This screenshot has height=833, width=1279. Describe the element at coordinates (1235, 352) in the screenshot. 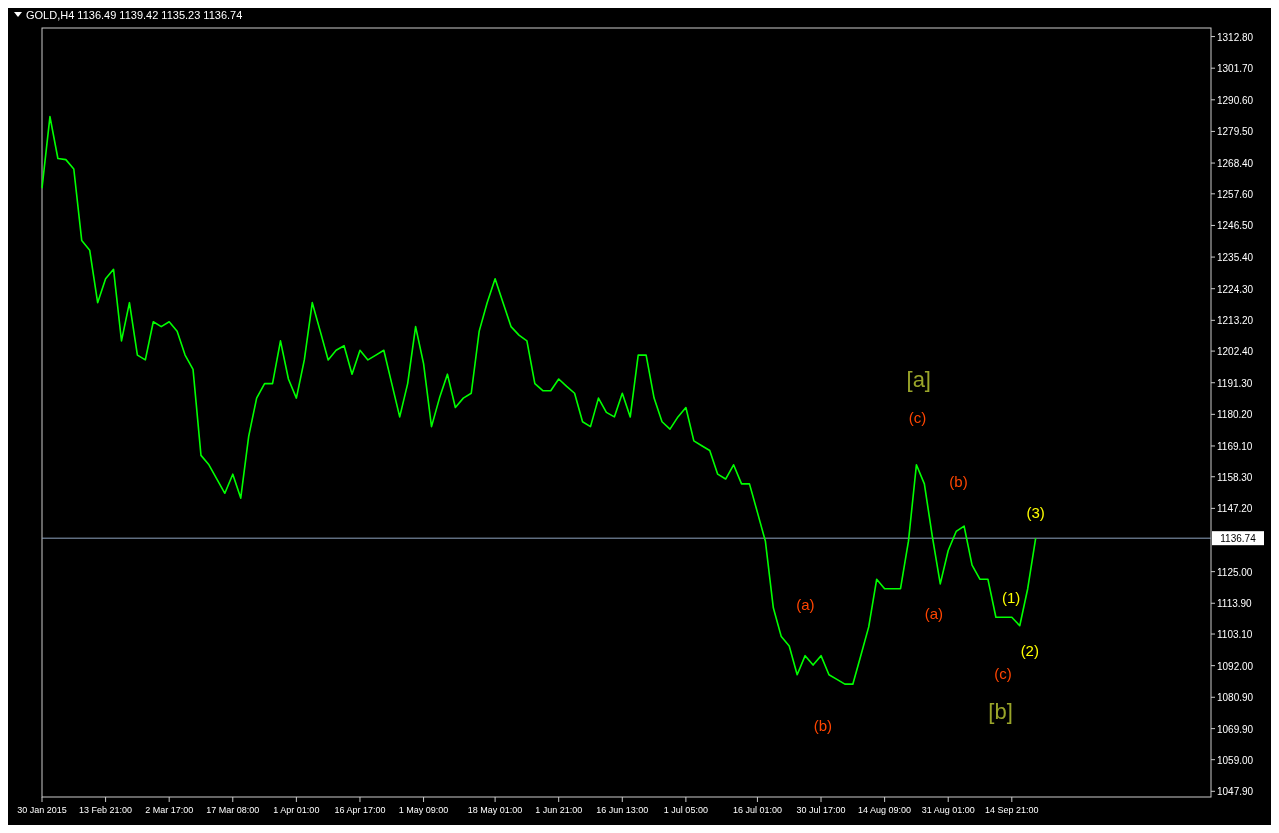

I see `y-tick-label: 1202.40` at that location.